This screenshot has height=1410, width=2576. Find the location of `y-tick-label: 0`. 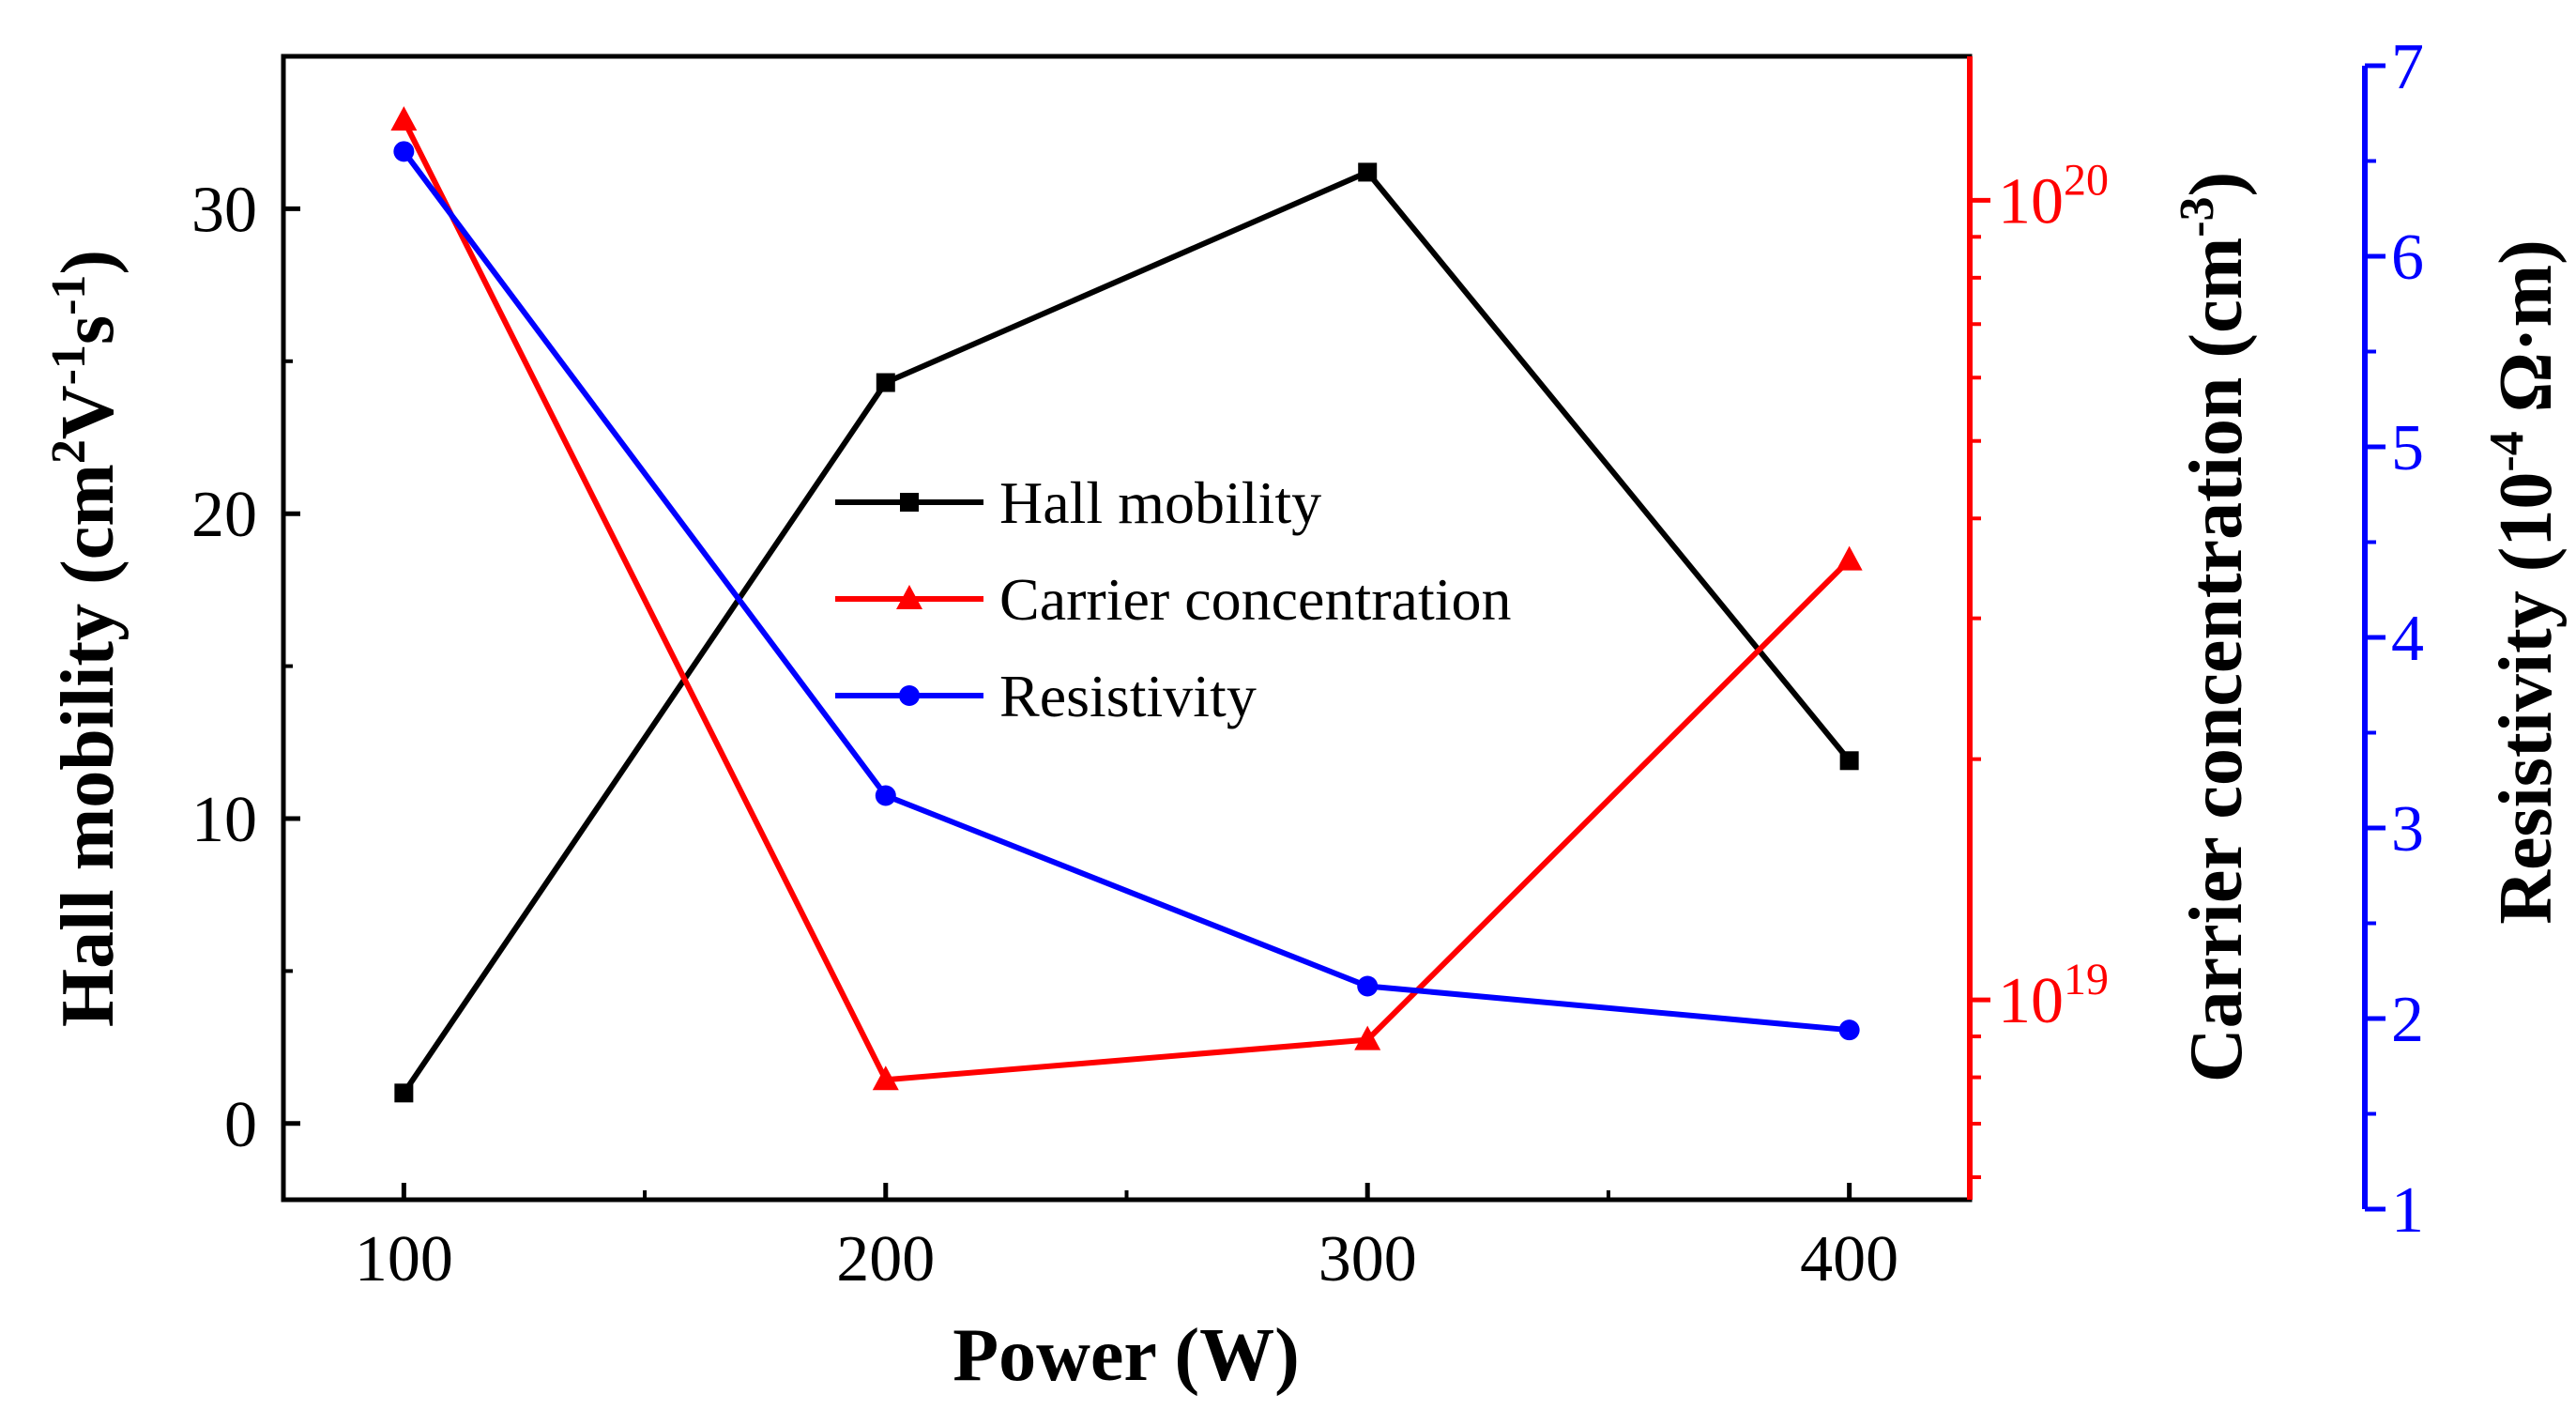

y-tick-label: 0 is located at coordinates (240, 1125).